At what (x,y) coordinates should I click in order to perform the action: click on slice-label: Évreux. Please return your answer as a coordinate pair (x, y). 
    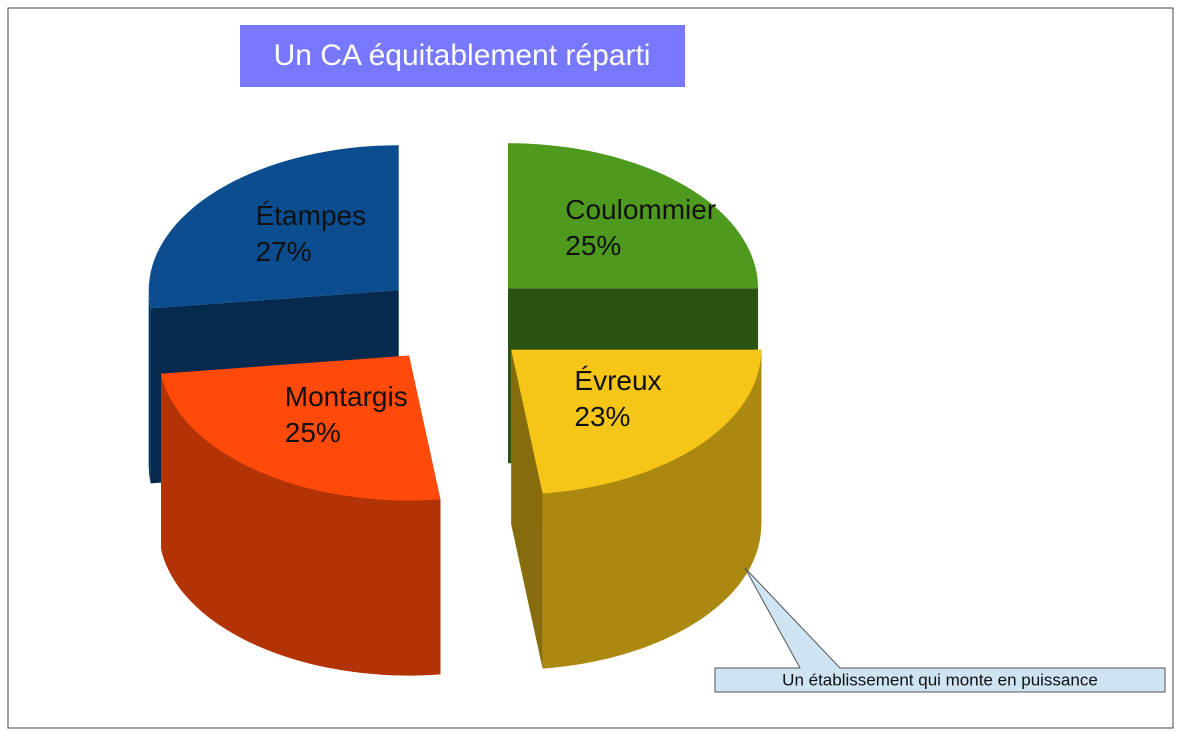
    Looking at the image, I should click on (617, 380).